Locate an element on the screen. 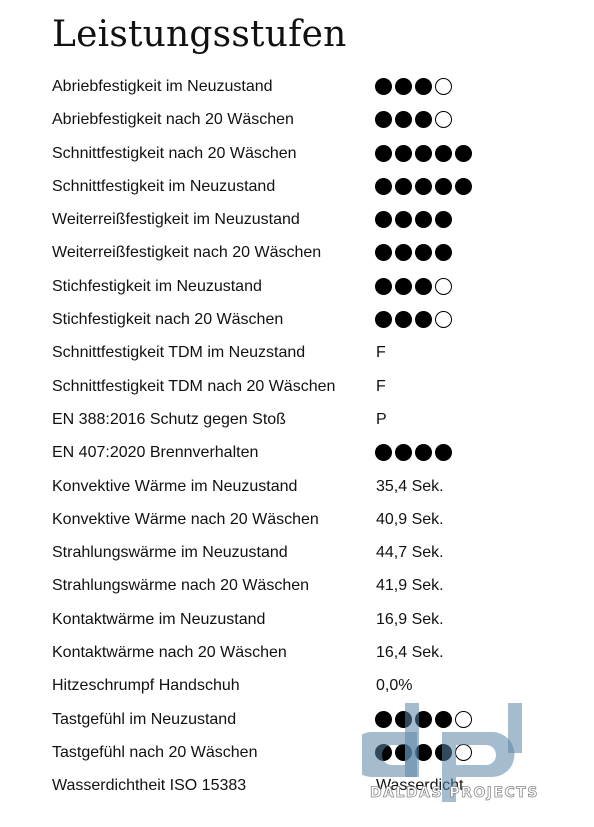 The height and width of the screenshot is (827, 594). spec-row: EN 388:2016 Schutz gegen Stoß P is located at coordinates (297, 420).